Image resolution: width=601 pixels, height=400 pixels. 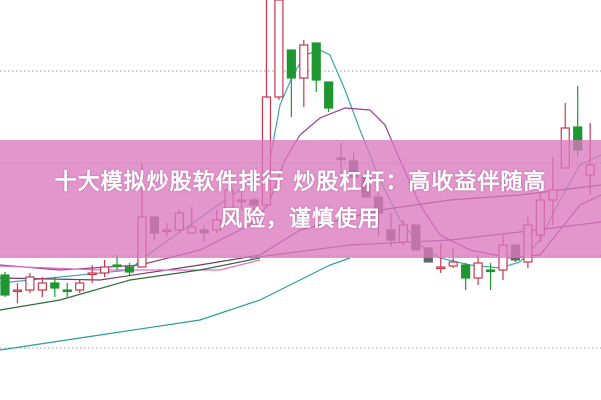 What do you see at coordinates (300, 182) in the screenshot?
I see `headline-line-1: 十大模拟炒股软件排行 炒股杠杆：高收益伴随高` at bounding box center [300, 182].